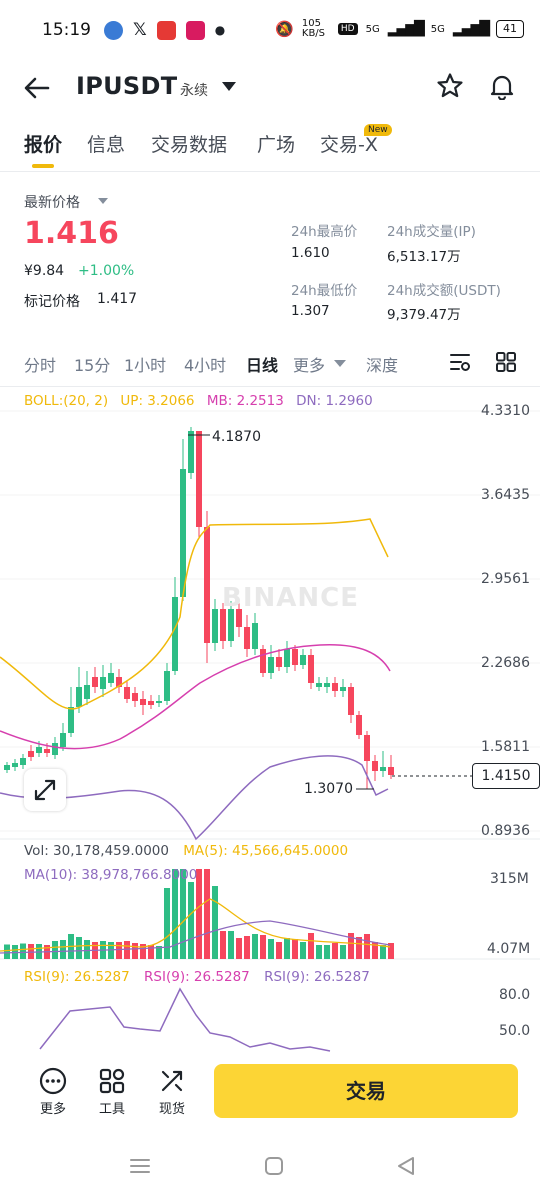 This screenshot has width=540, height=1199. I want to click on tab-trade-x: 交易-X, so click(349, 145).